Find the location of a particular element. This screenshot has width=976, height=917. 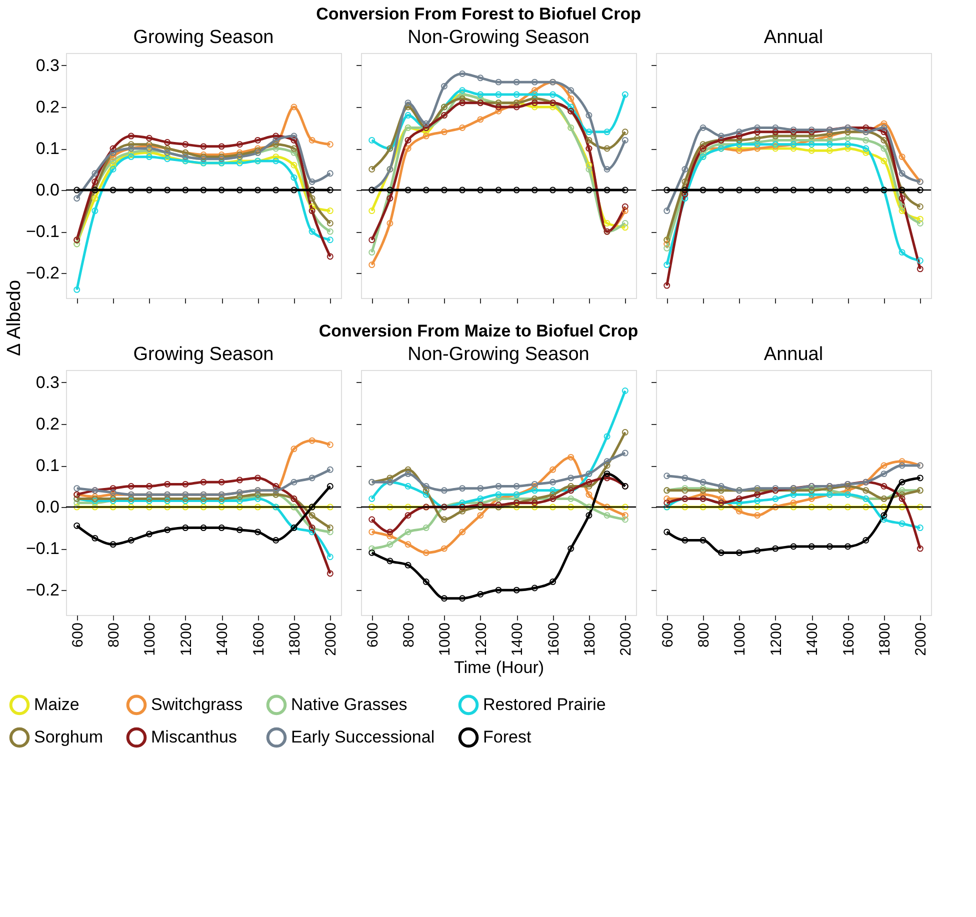

legend-label: Early Successional is located at coordinates (363, 737).